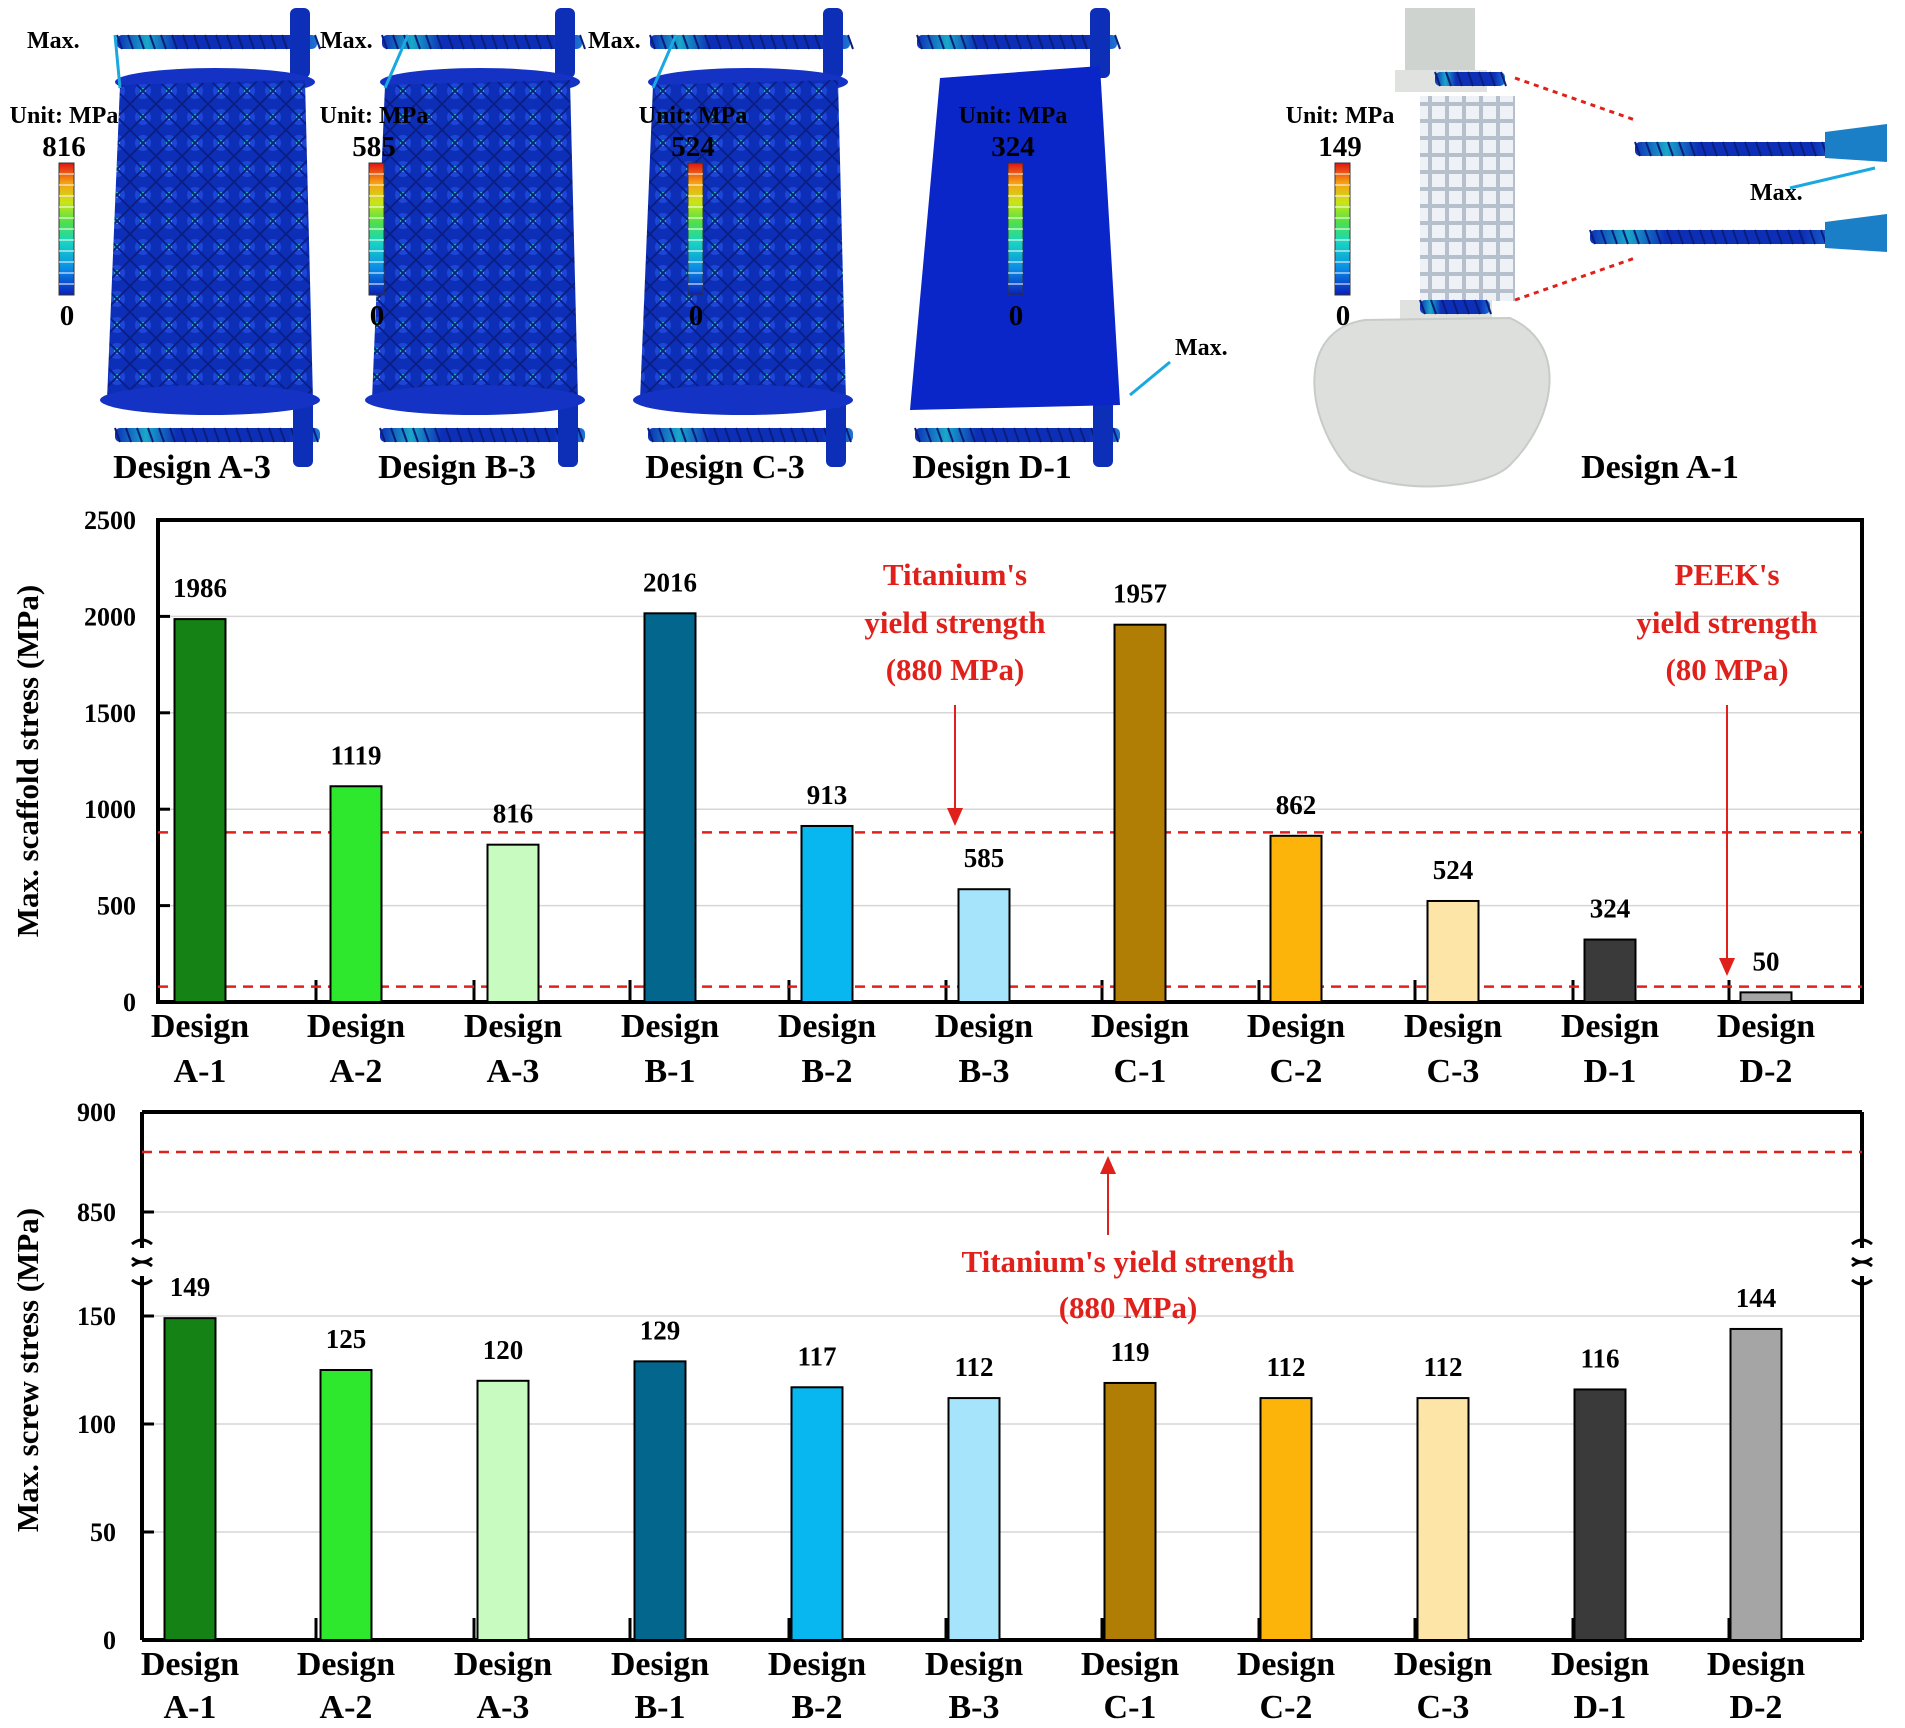 Image resolution: width=1905 pixels, height=1728 pixels. What do you see at coordinates (1296, 1071) in the screenshot?
I see `x-category-label: C-2` at bounding box center [1296, 1071].